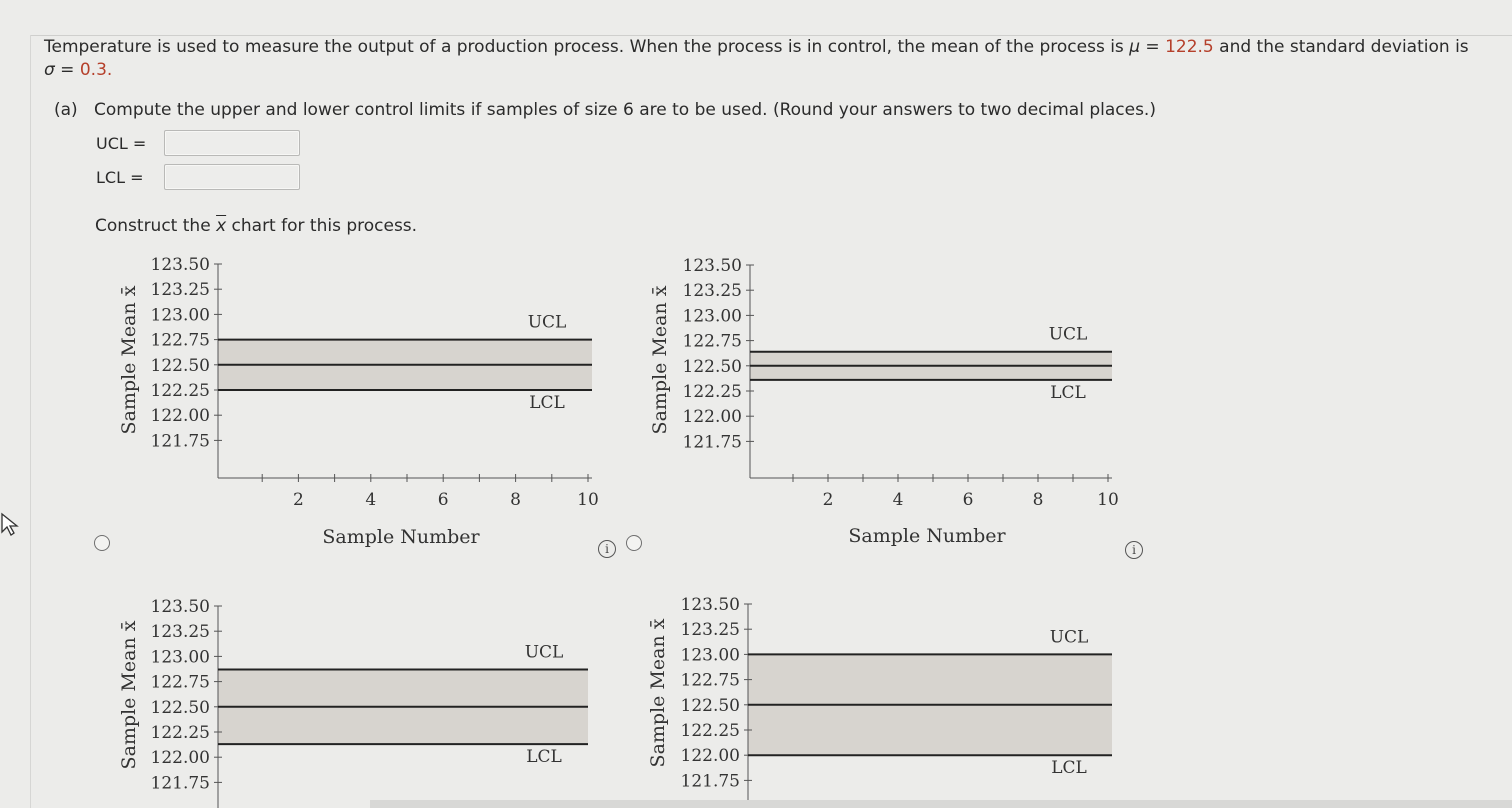 Image resolution: width=1512 pixels, height=808 pixels. What do you see at coordinates (10, 524) in the screenshot?
I see `mouse-cursor-icon` at bounding box center [10, 524].